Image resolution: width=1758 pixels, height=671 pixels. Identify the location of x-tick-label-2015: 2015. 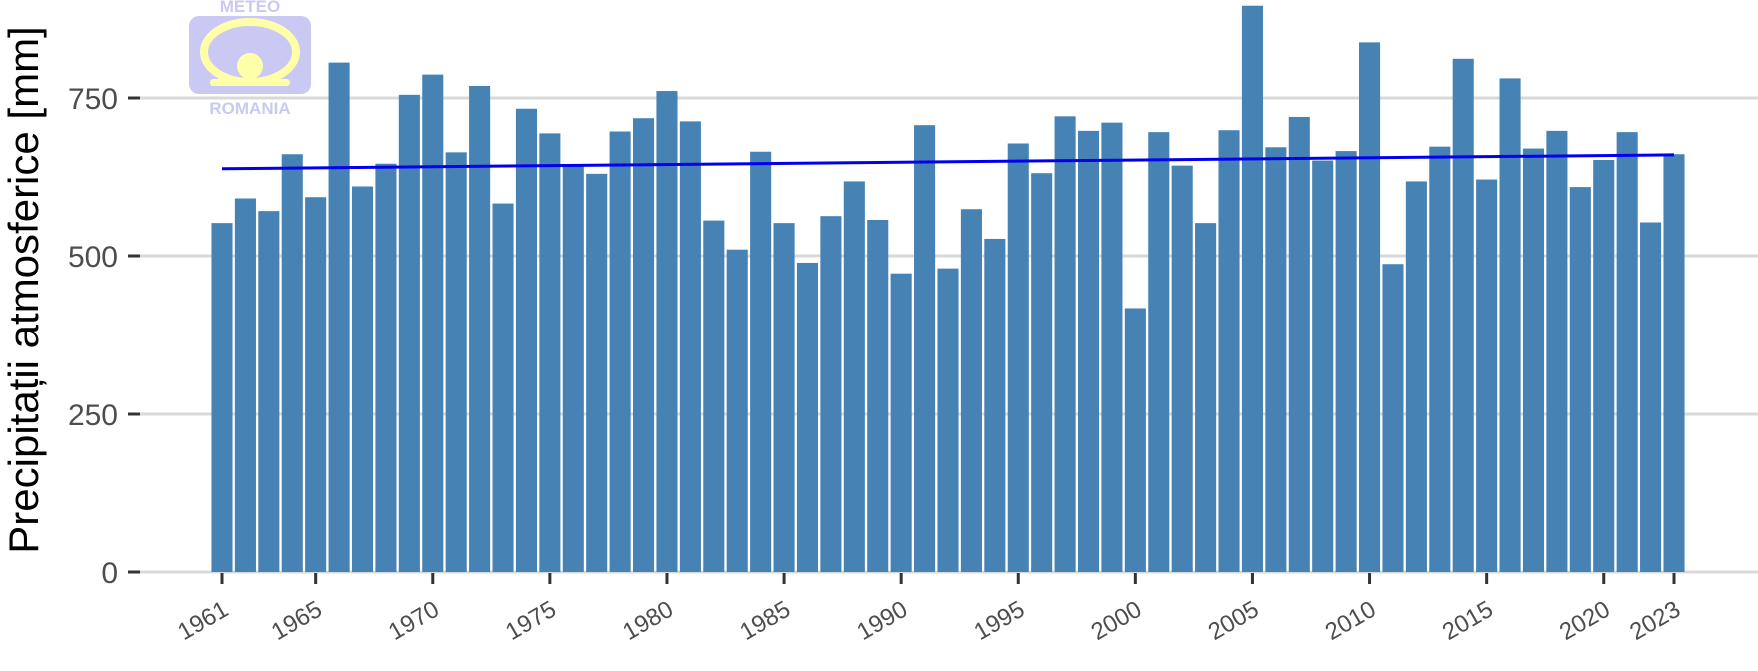
(1468, 621).